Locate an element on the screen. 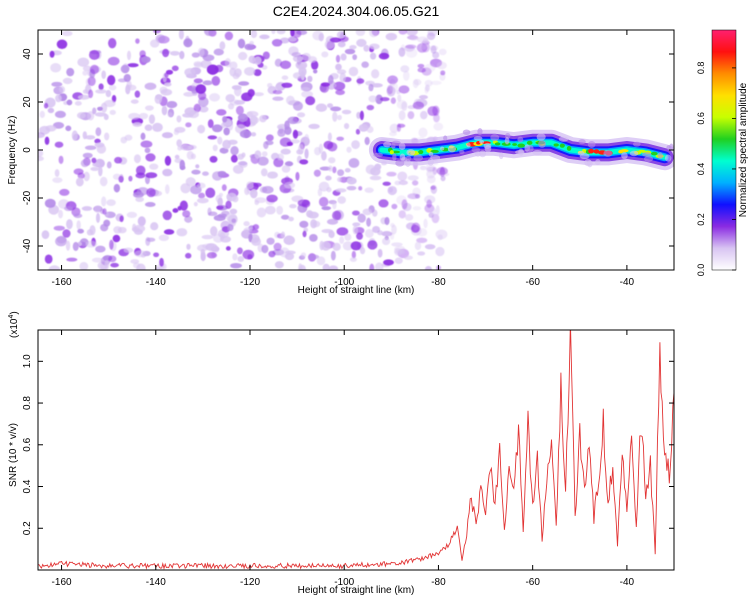 This screenshot has height=600, width=750. snr-x-tick-label: -160 is located at coordinates (62, 582).